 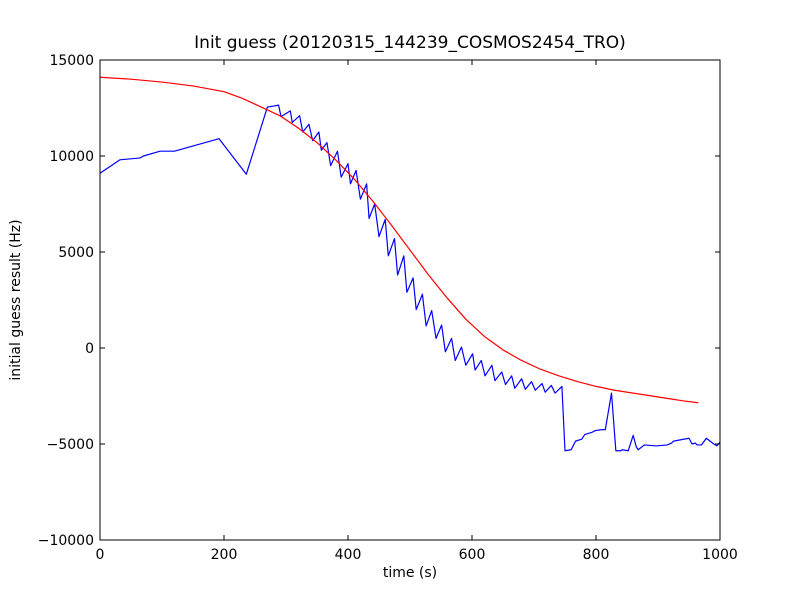 What do you see at coordinates (348, 555) in the screenshot?
I see `x-tick-label: 400` at bounding box center [348, 555].